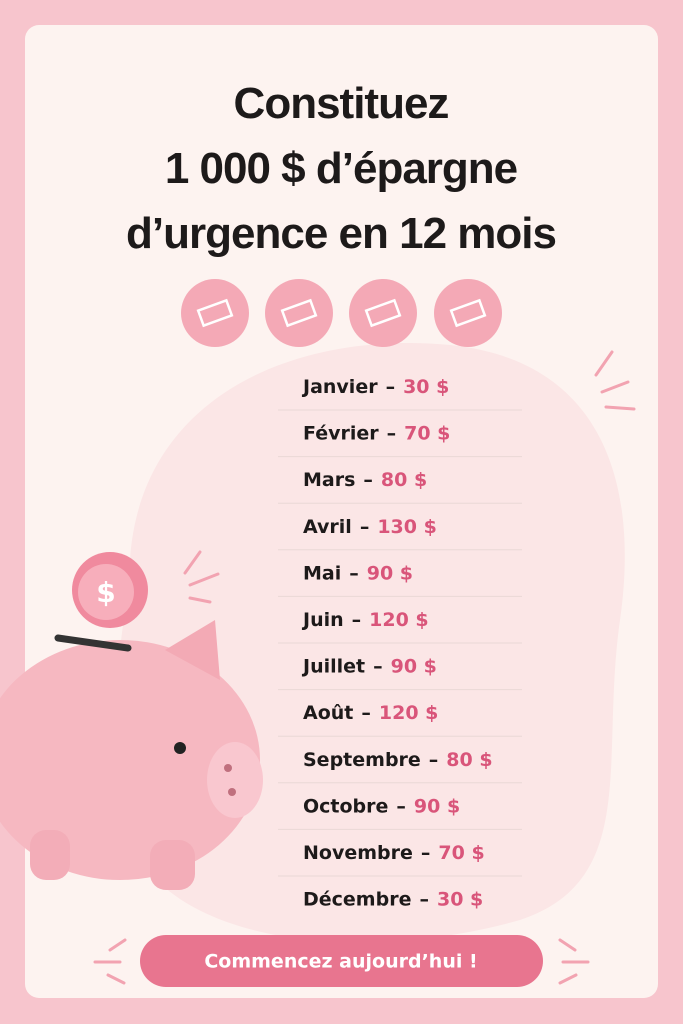 Image resolution: width=683 pixels, height=1024 pixels. I want to click on month: Septembre, so click(362, 759).